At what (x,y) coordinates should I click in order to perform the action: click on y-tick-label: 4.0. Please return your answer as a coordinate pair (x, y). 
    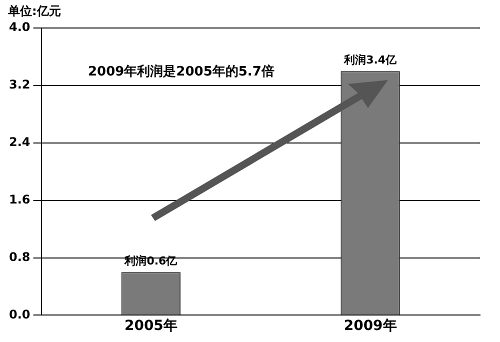
    Looking at the image, I should click on (19, 27).